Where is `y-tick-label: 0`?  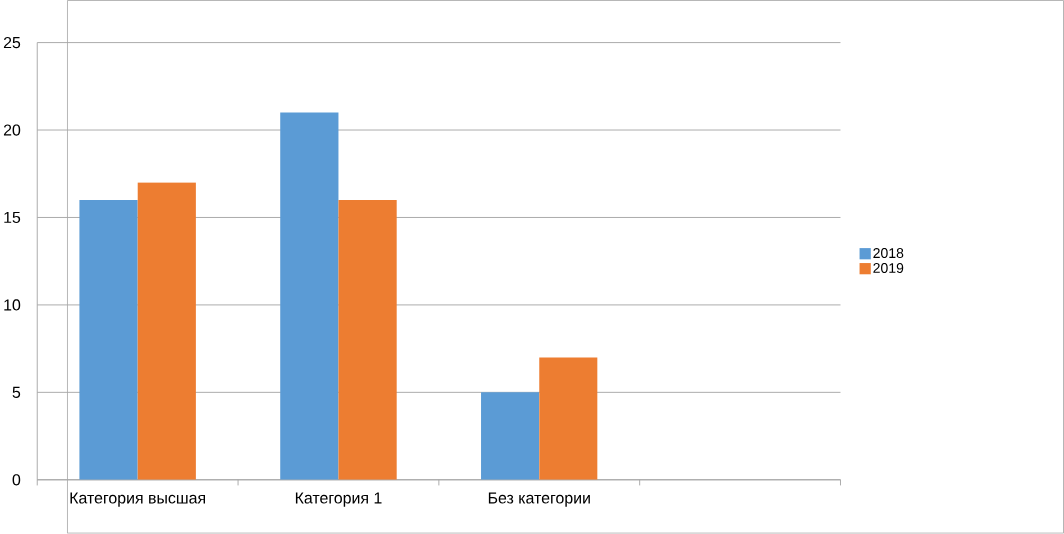
y-tick-label: 0 is located at coordinates (16, 480).